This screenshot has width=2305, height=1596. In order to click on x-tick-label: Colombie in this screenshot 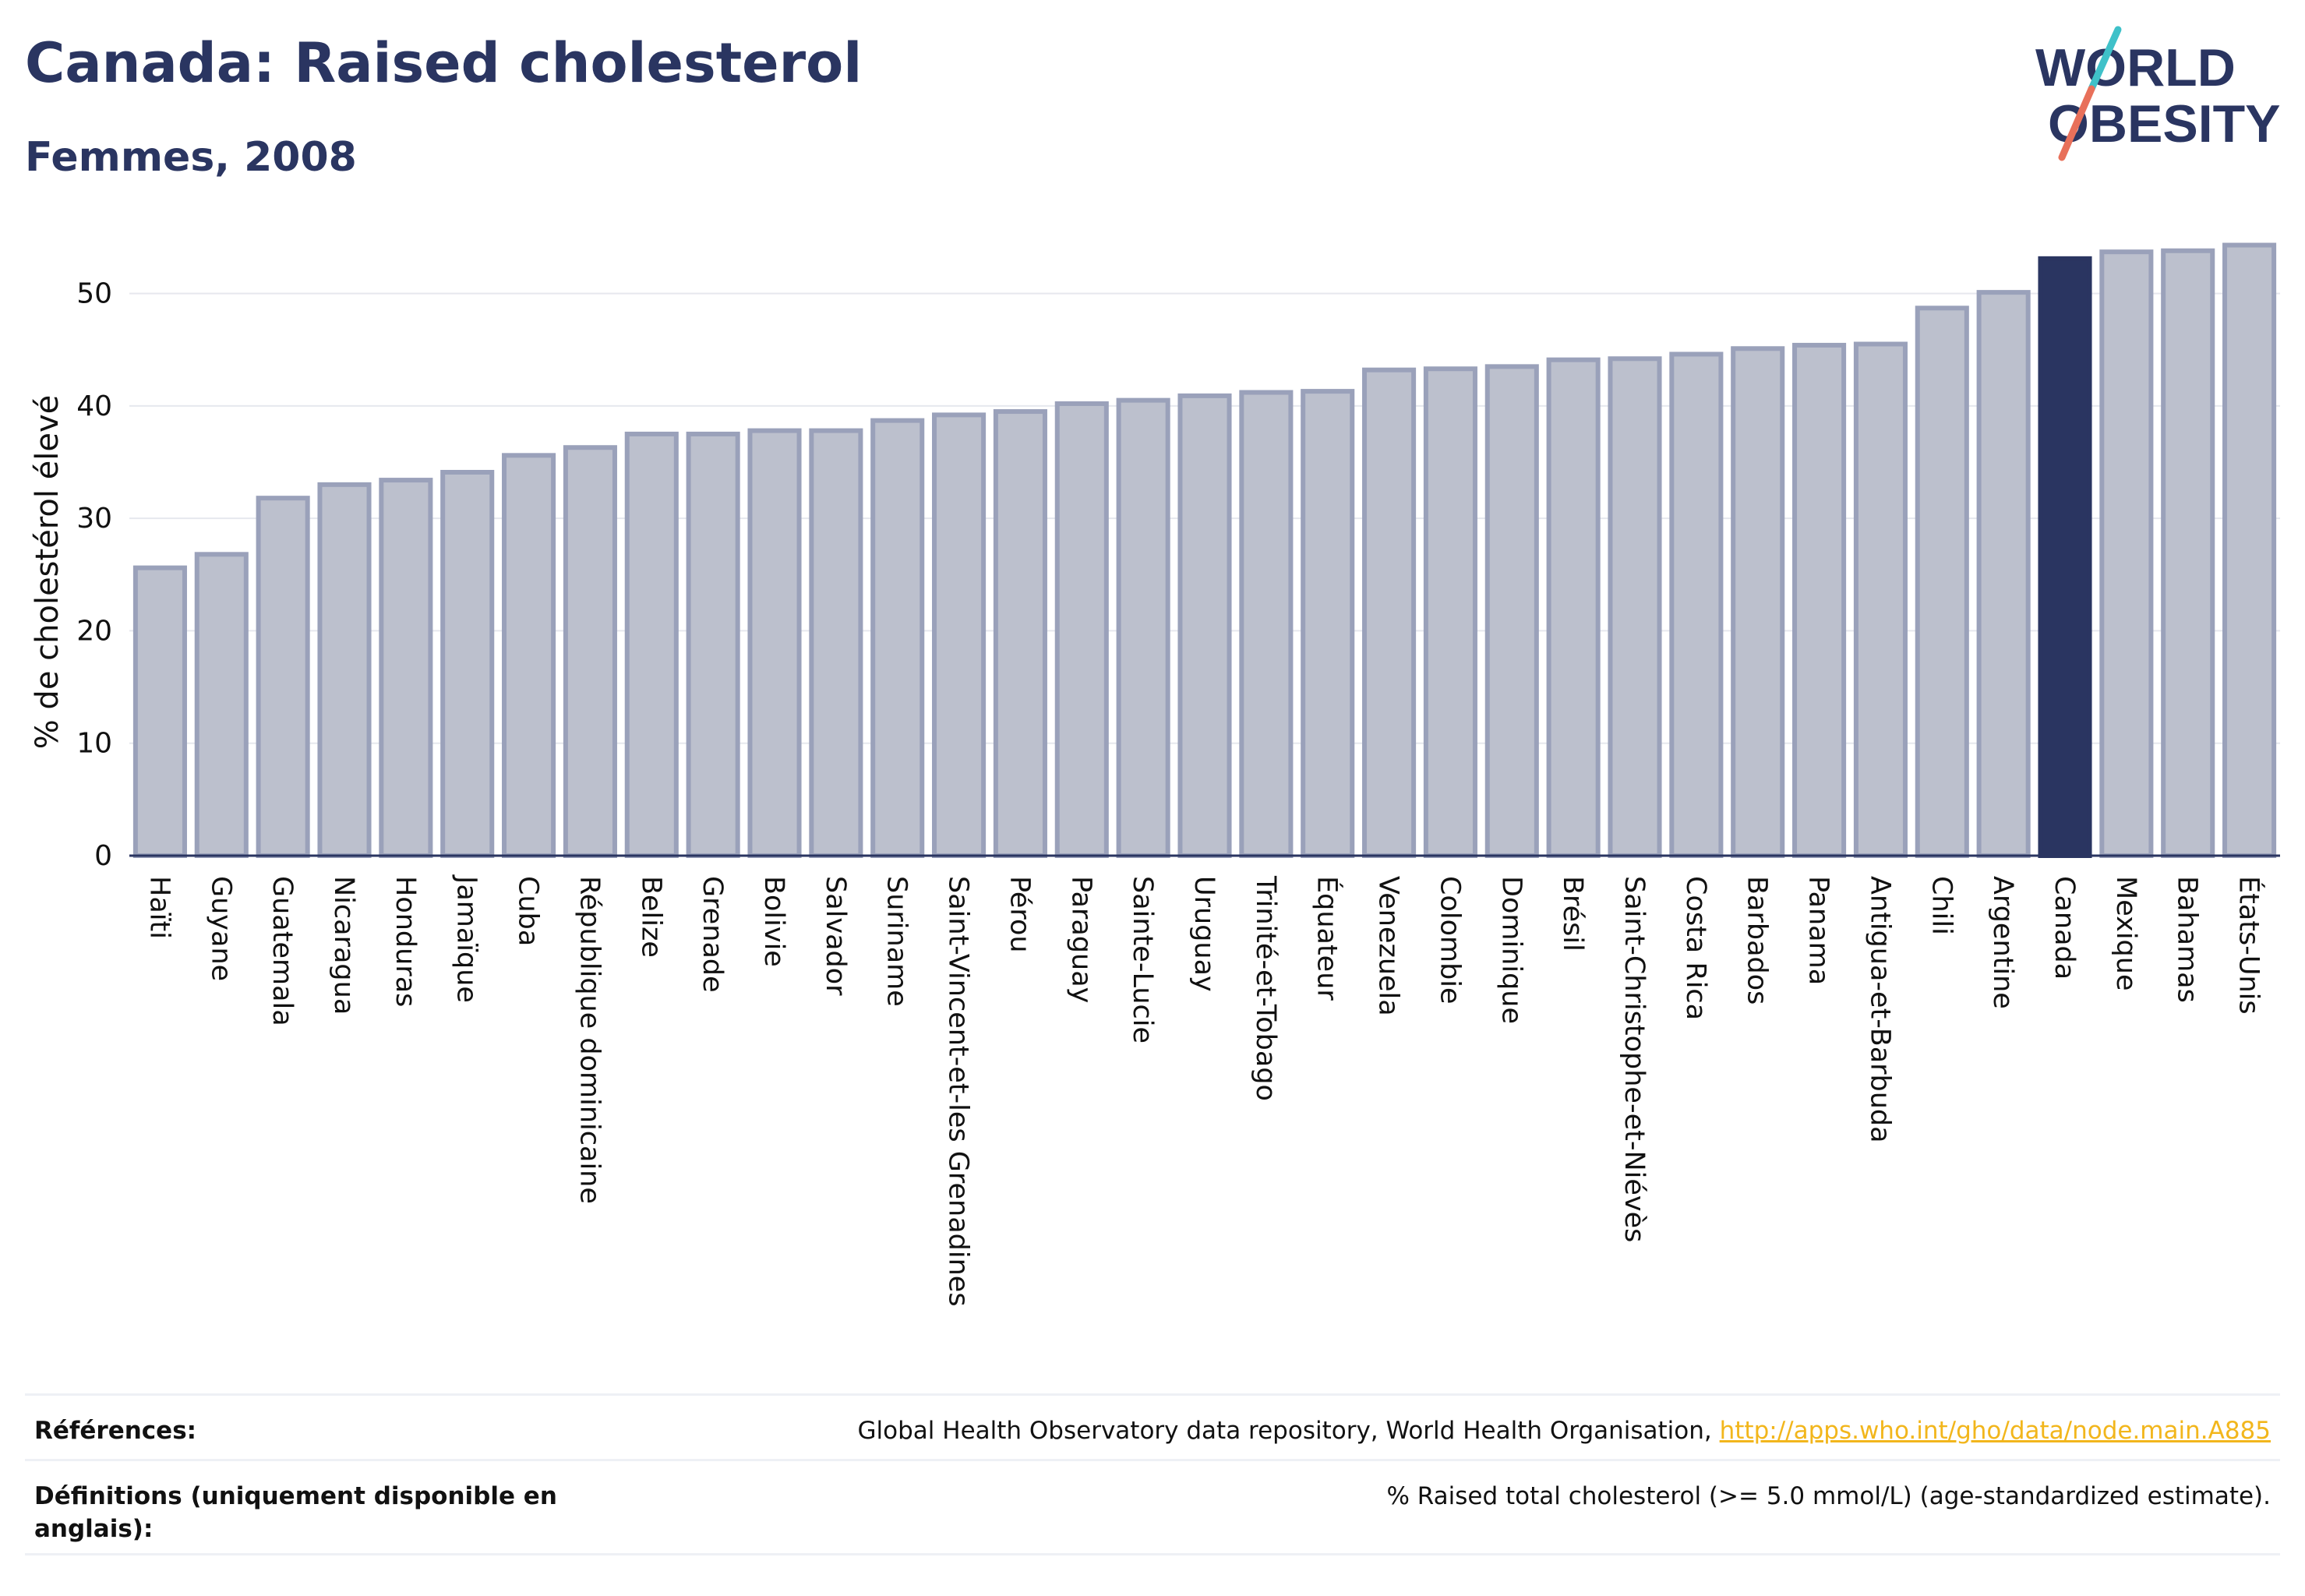, I will do `click(1449, 940)`.